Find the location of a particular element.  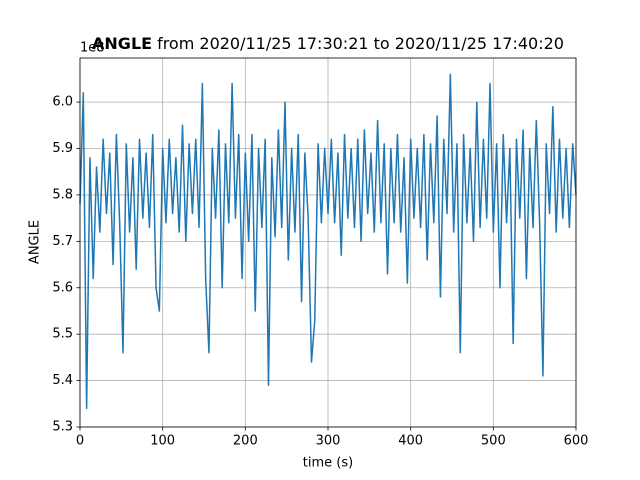

x-axis-label: time (s) is located at coordinates (328, 463).